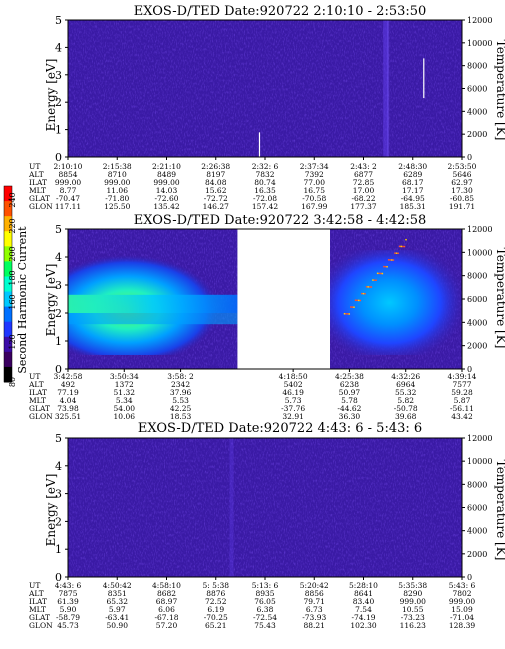 Image resolution: width=505 pixels, height=649 pixels. What do you see at coordinates (216, 617) in the screenshot?
I see `orbit-value: -70.25` at bounding box center [216, 617].